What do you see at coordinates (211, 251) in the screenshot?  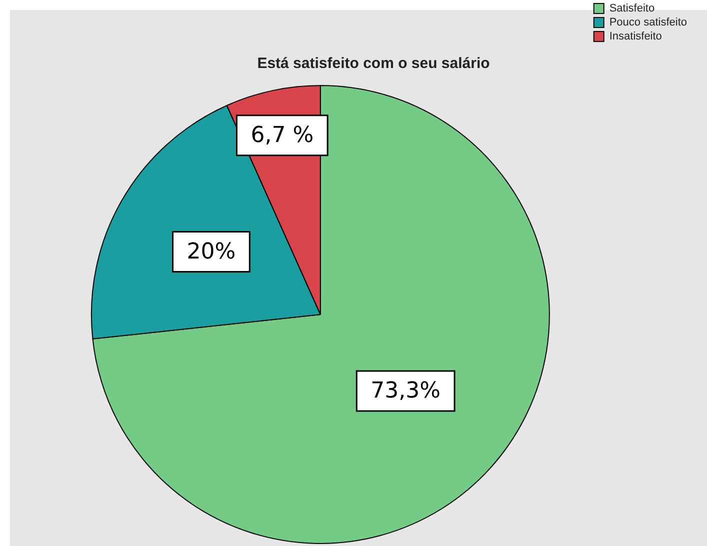 I see `data-label: 20%` at bounding box center [211, 251].